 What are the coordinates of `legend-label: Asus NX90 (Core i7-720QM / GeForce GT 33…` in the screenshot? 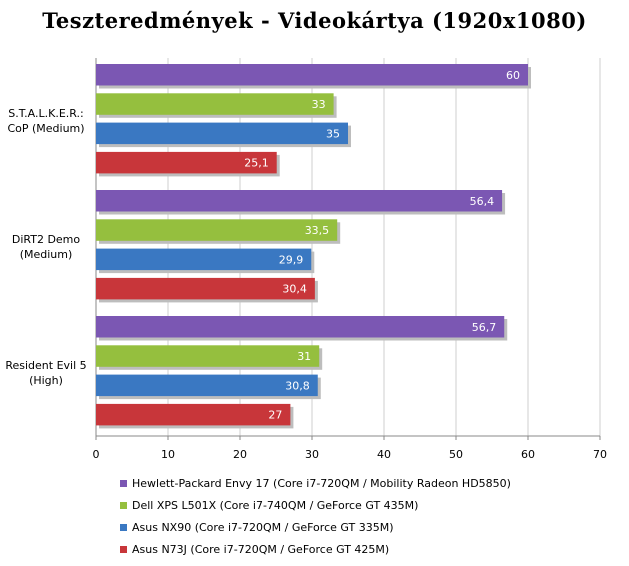 It's located at (263, 527).